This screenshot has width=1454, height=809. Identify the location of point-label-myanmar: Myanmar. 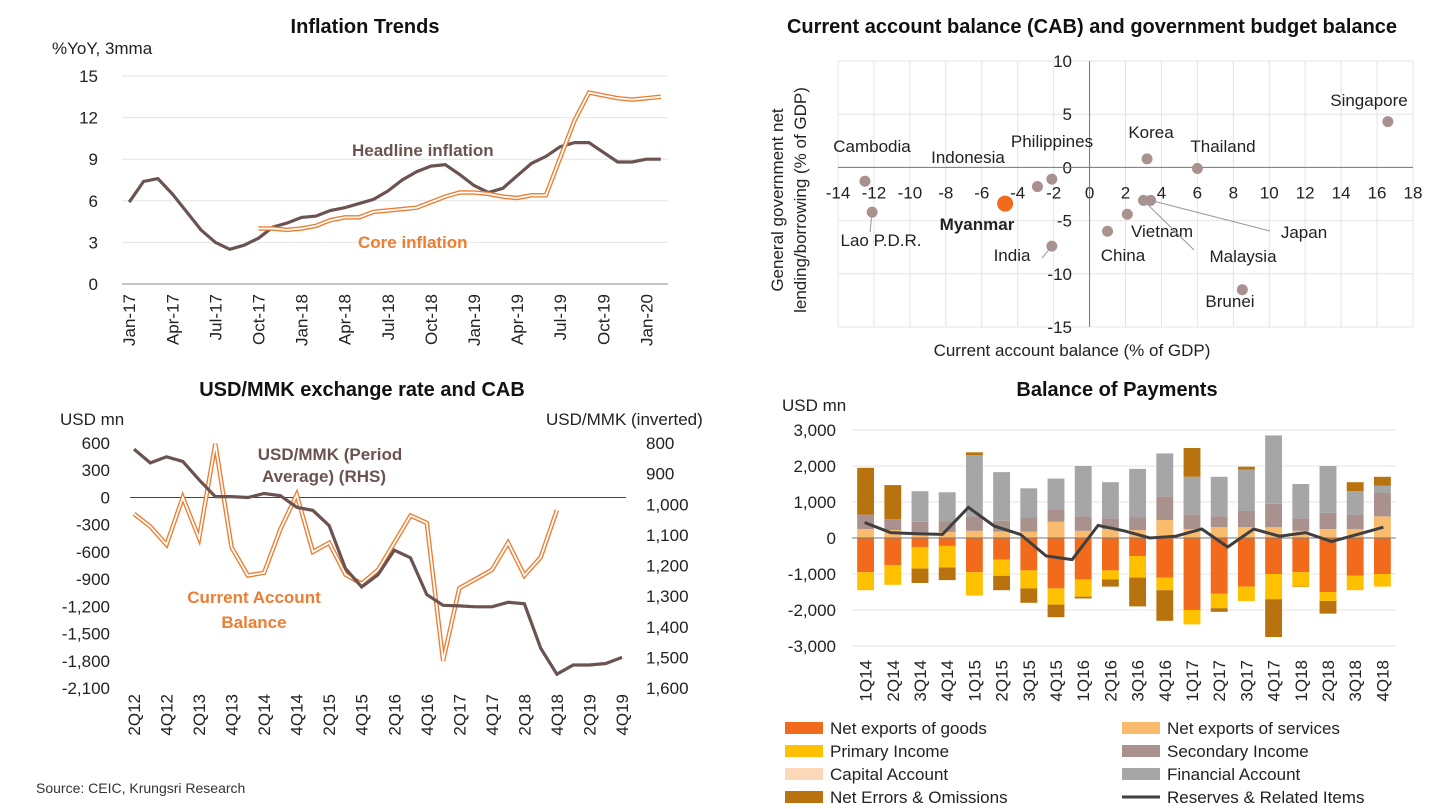
(977, 224).